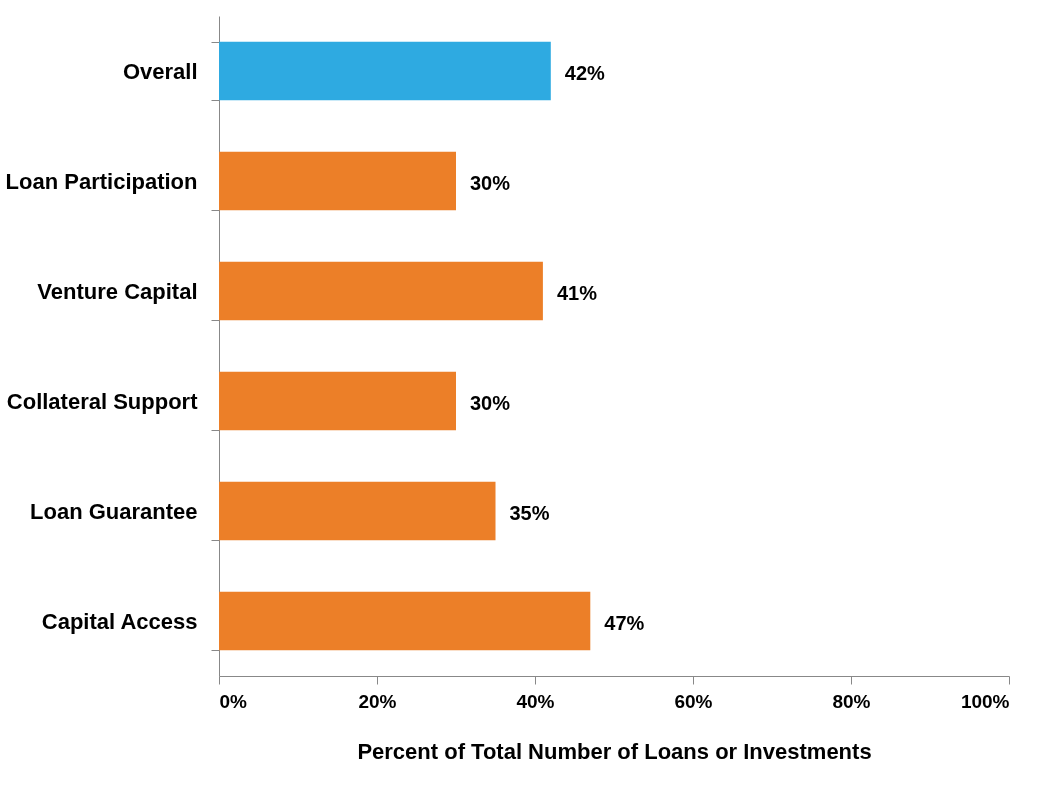  Describe the element at coordinates (101, 181) in the screenshot. I see `y-tick-label: Loan Participation` at that location.